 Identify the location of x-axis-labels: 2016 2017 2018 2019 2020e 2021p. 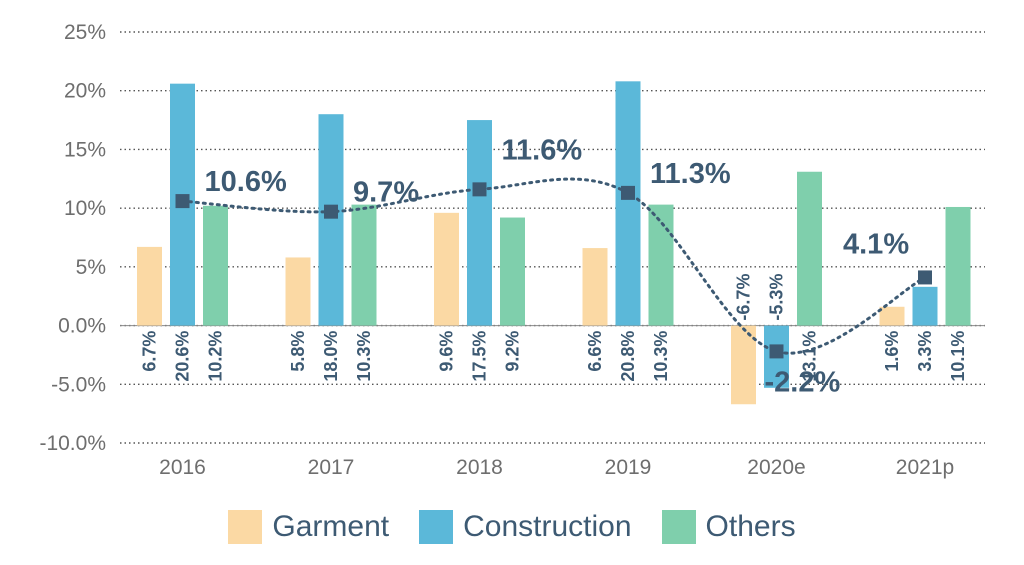
(556, 467).